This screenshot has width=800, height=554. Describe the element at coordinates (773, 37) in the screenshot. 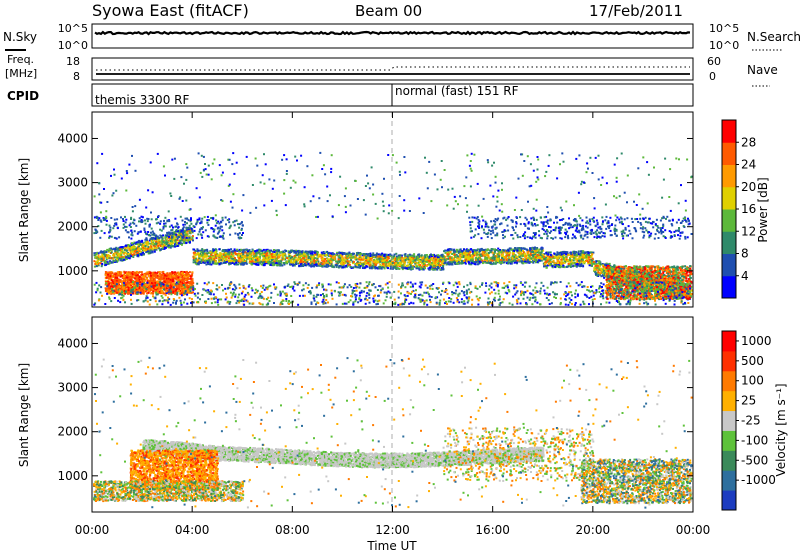

I see `nsearch-label: N.Search` at that location.